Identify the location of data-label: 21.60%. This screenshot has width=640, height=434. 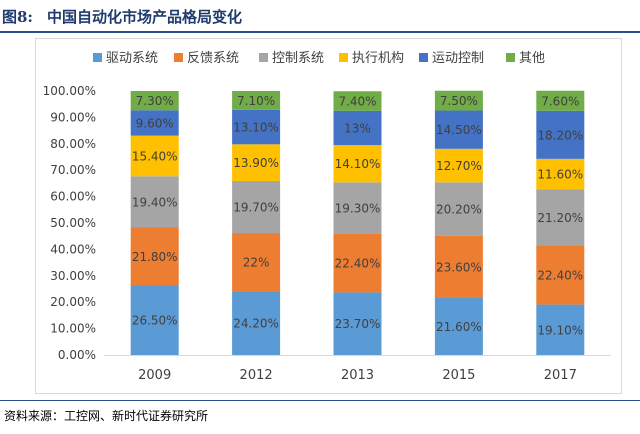
(459, 327).